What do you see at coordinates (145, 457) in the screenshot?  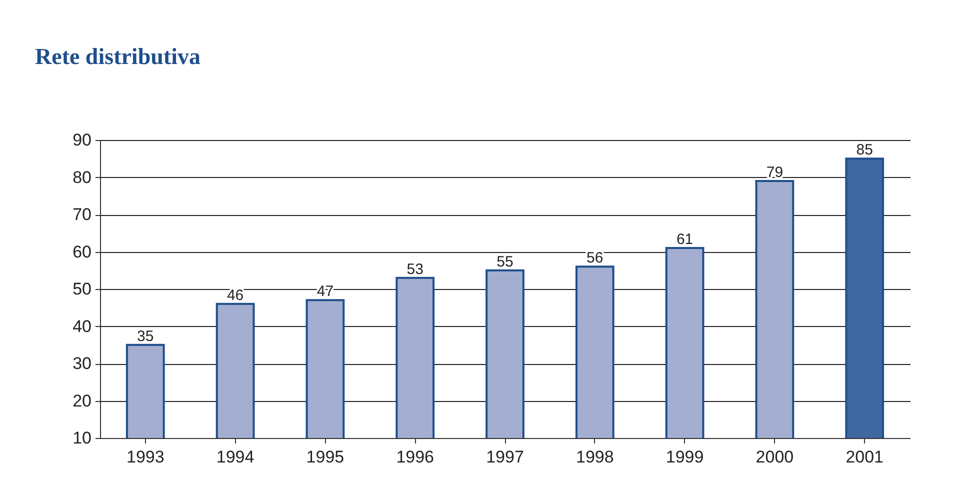 I see `x-tick-label: 1993` at bounding box center [145, 457].